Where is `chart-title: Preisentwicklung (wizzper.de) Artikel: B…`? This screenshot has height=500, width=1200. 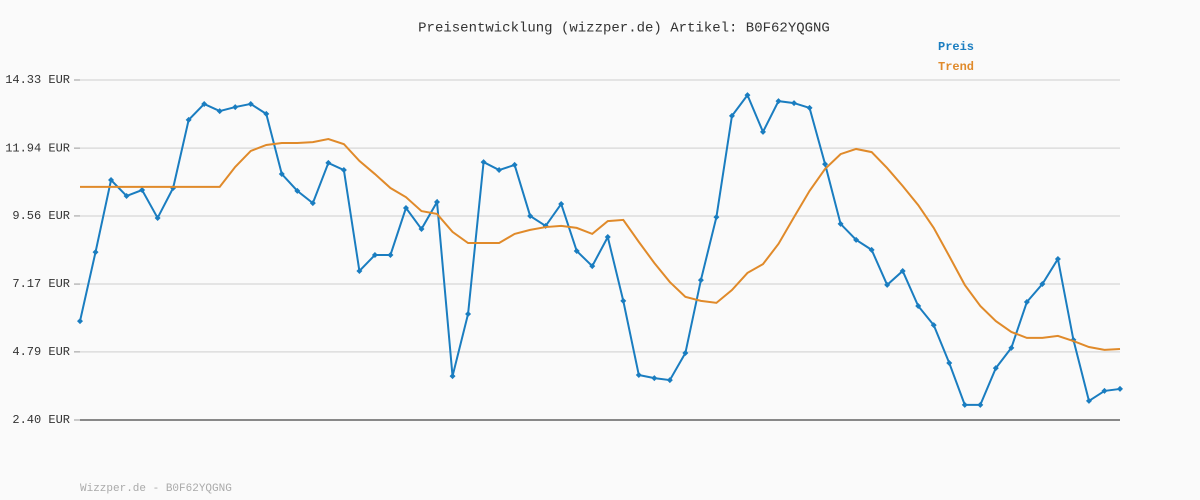
chart-title: Preisentwicklung (wizzper.de) Artikel: B… is located at coordinates (624, 29).